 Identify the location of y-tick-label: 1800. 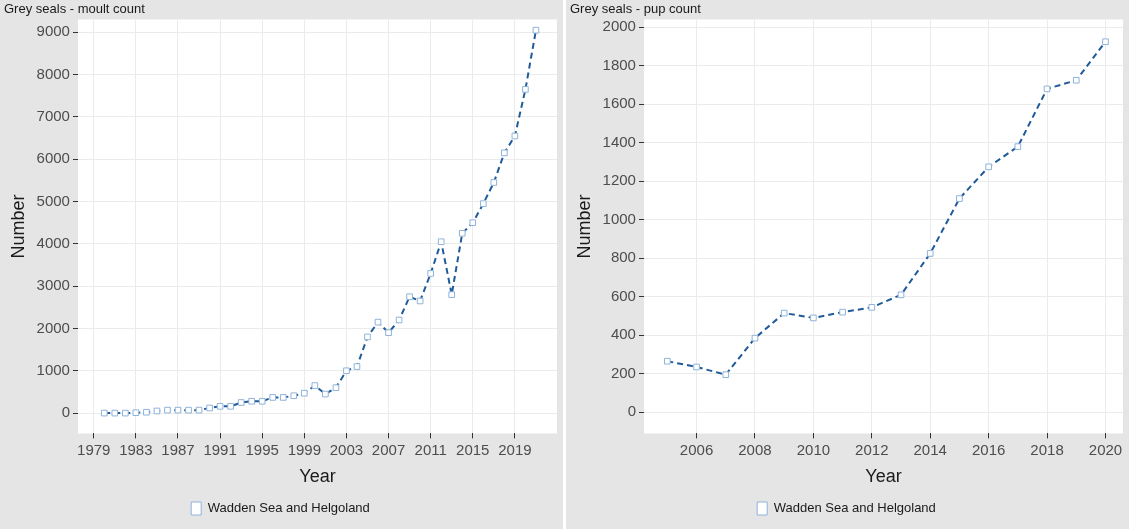
(619, 64).